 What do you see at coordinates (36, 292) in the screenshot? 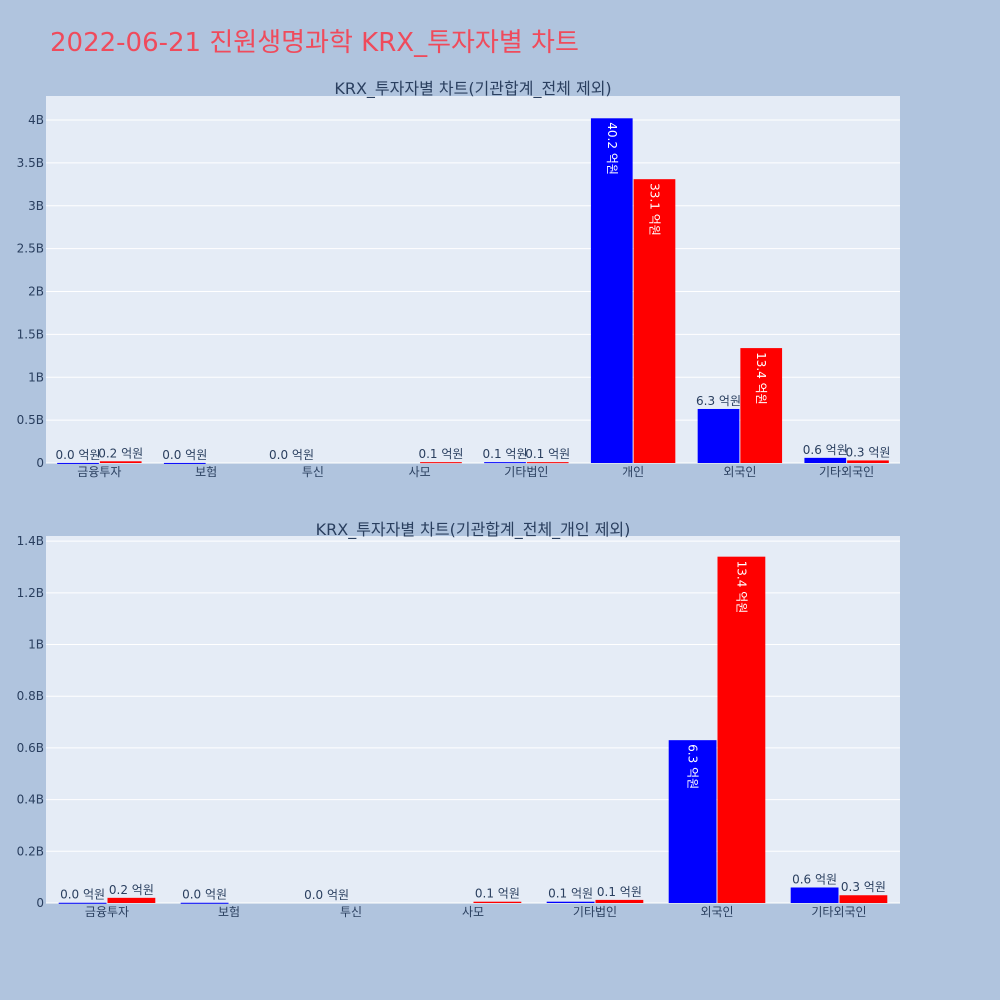
I see `y-tick-label: 2B` at bounding box center [36, 292].